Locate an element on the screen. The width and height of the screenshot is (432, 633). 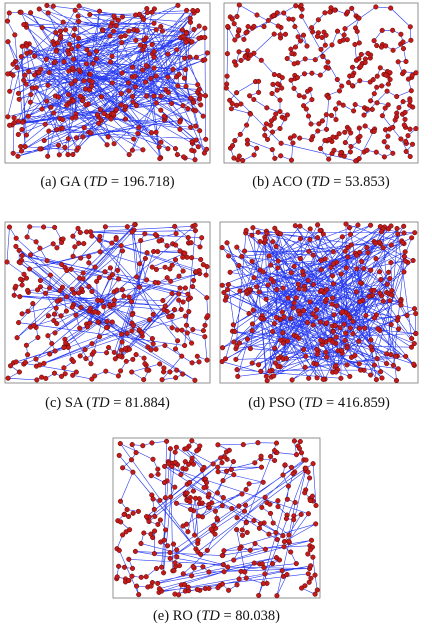
caption-method: SA is located at coordinates (74, 403).